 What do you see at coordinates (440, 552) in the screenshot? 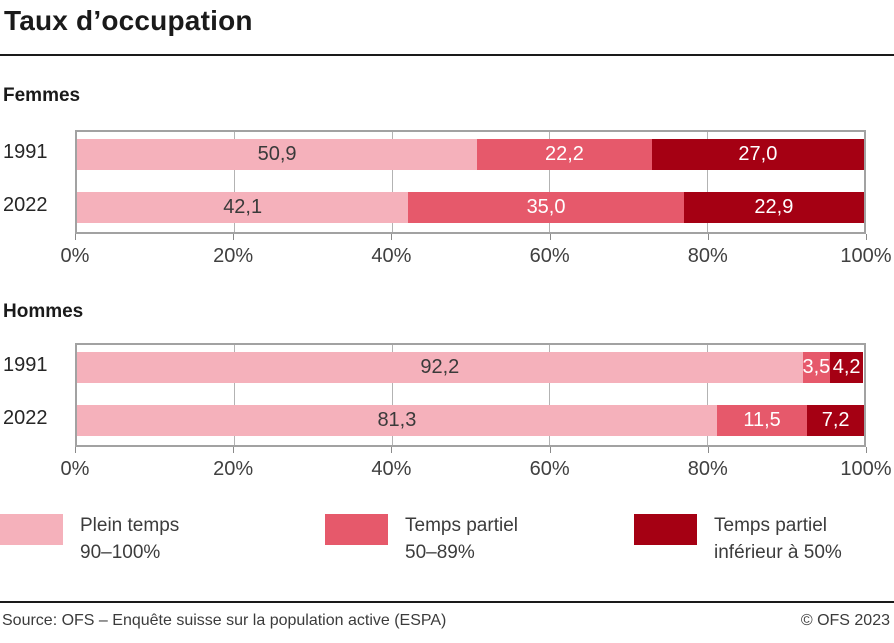
I see `legend-label-line: 50–89%` at bounding box center [440, 552].